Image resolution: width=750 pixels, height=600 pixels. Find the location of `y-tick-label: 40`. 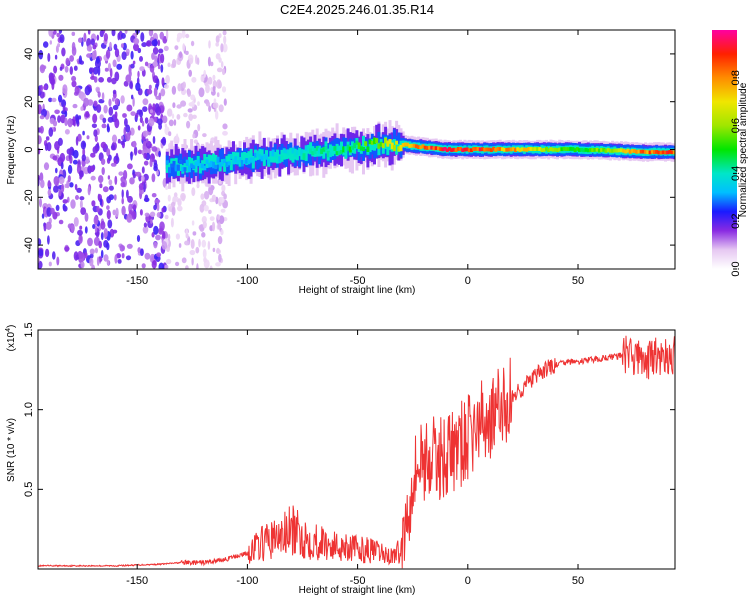

y-tick-label: 40 is located at coordinates (29, 54).